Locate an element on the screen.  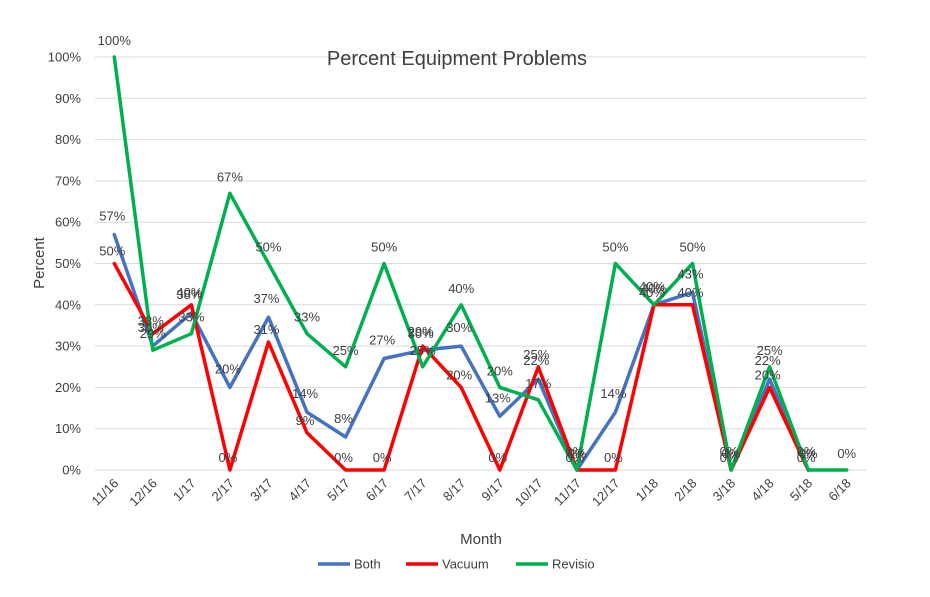
data-label-vacuum: 33% is located at coordinates (151, 321).